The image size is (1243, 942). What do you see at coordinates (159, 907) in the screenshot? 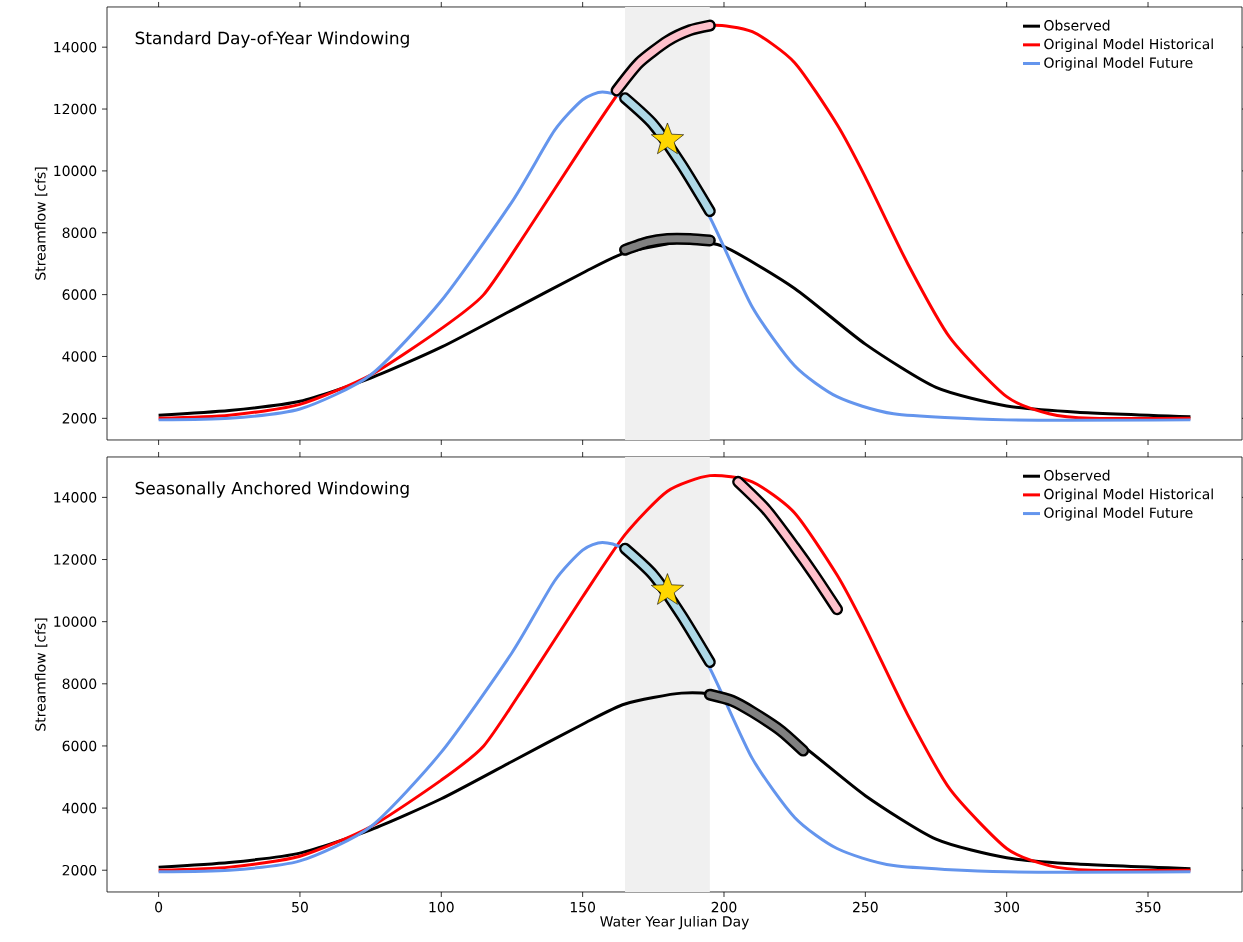
I see `x-tick-label: 0` at bounding box center [159, 907].